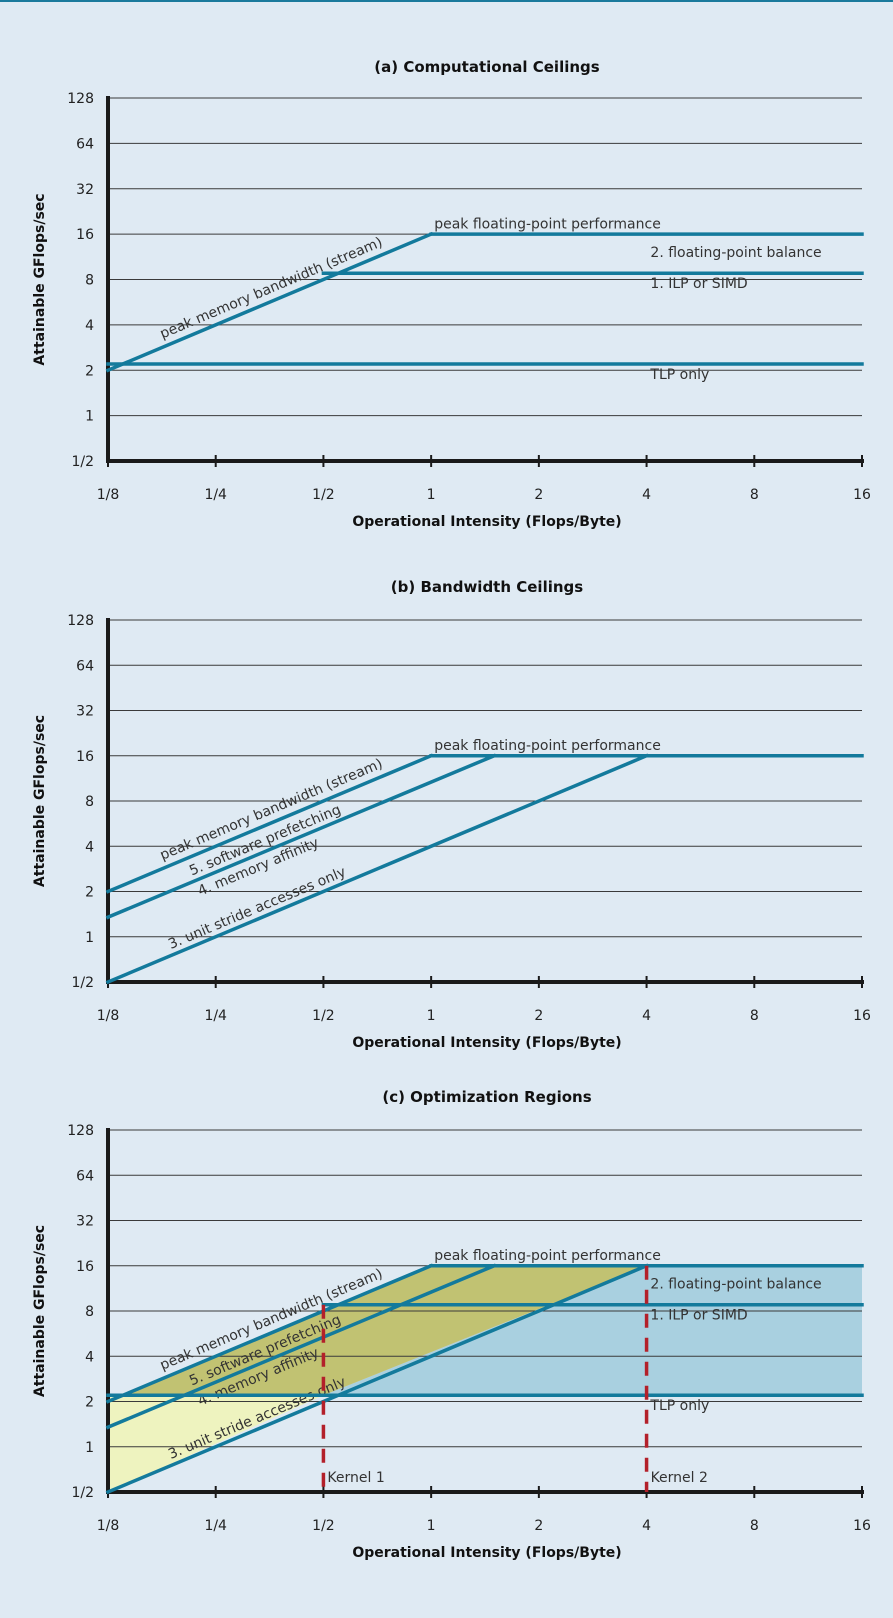 The height and width of the screenshot is (1618, 893). Describe the element at coordinates (679, 1478) in the screenshot. I see `kernel-label: Kernel 2` at that location.